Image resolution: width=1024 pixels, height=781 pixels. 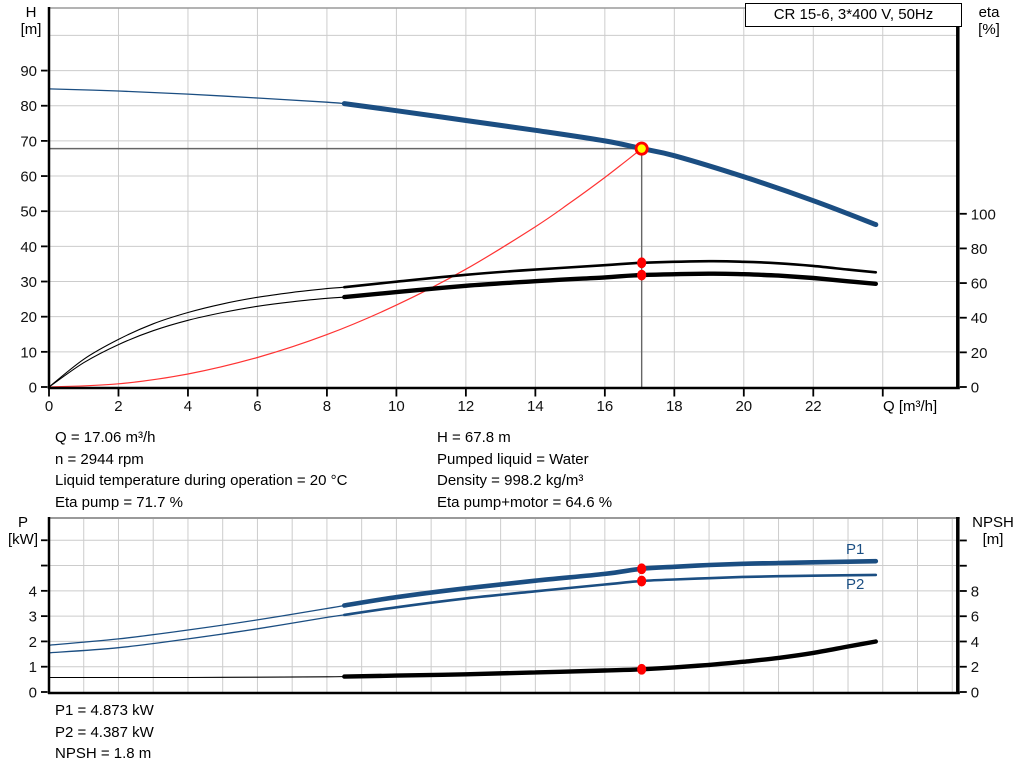 What do you see at coordinates (257, 406) in the screenshot?
I see `bottom-axis-tick-label: 6` at bounding box center [257, 406].